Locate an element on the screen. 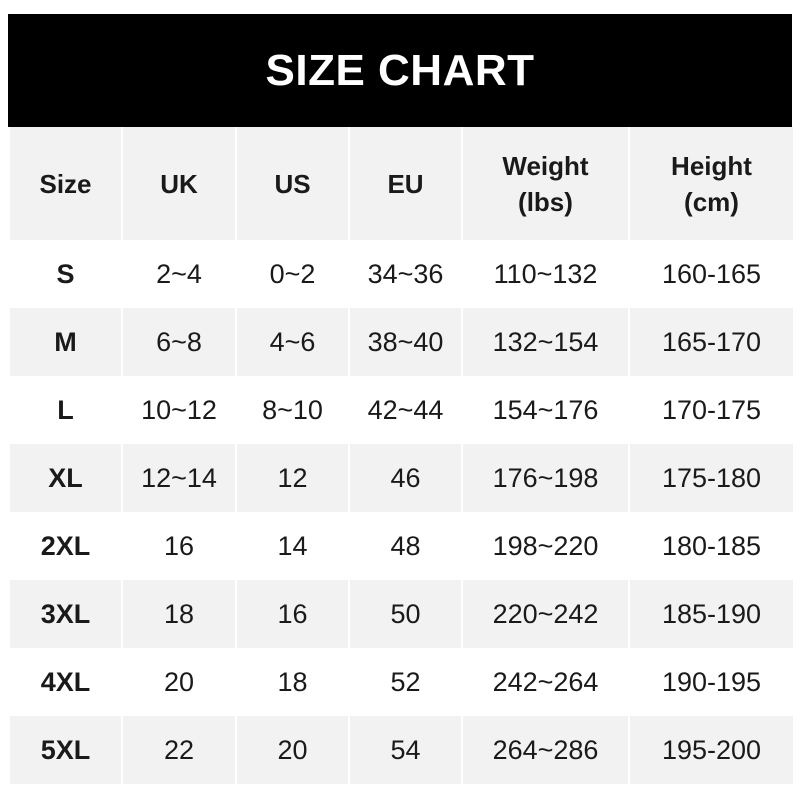  table-cell: 160-165 is located at coordinates (711, 274).